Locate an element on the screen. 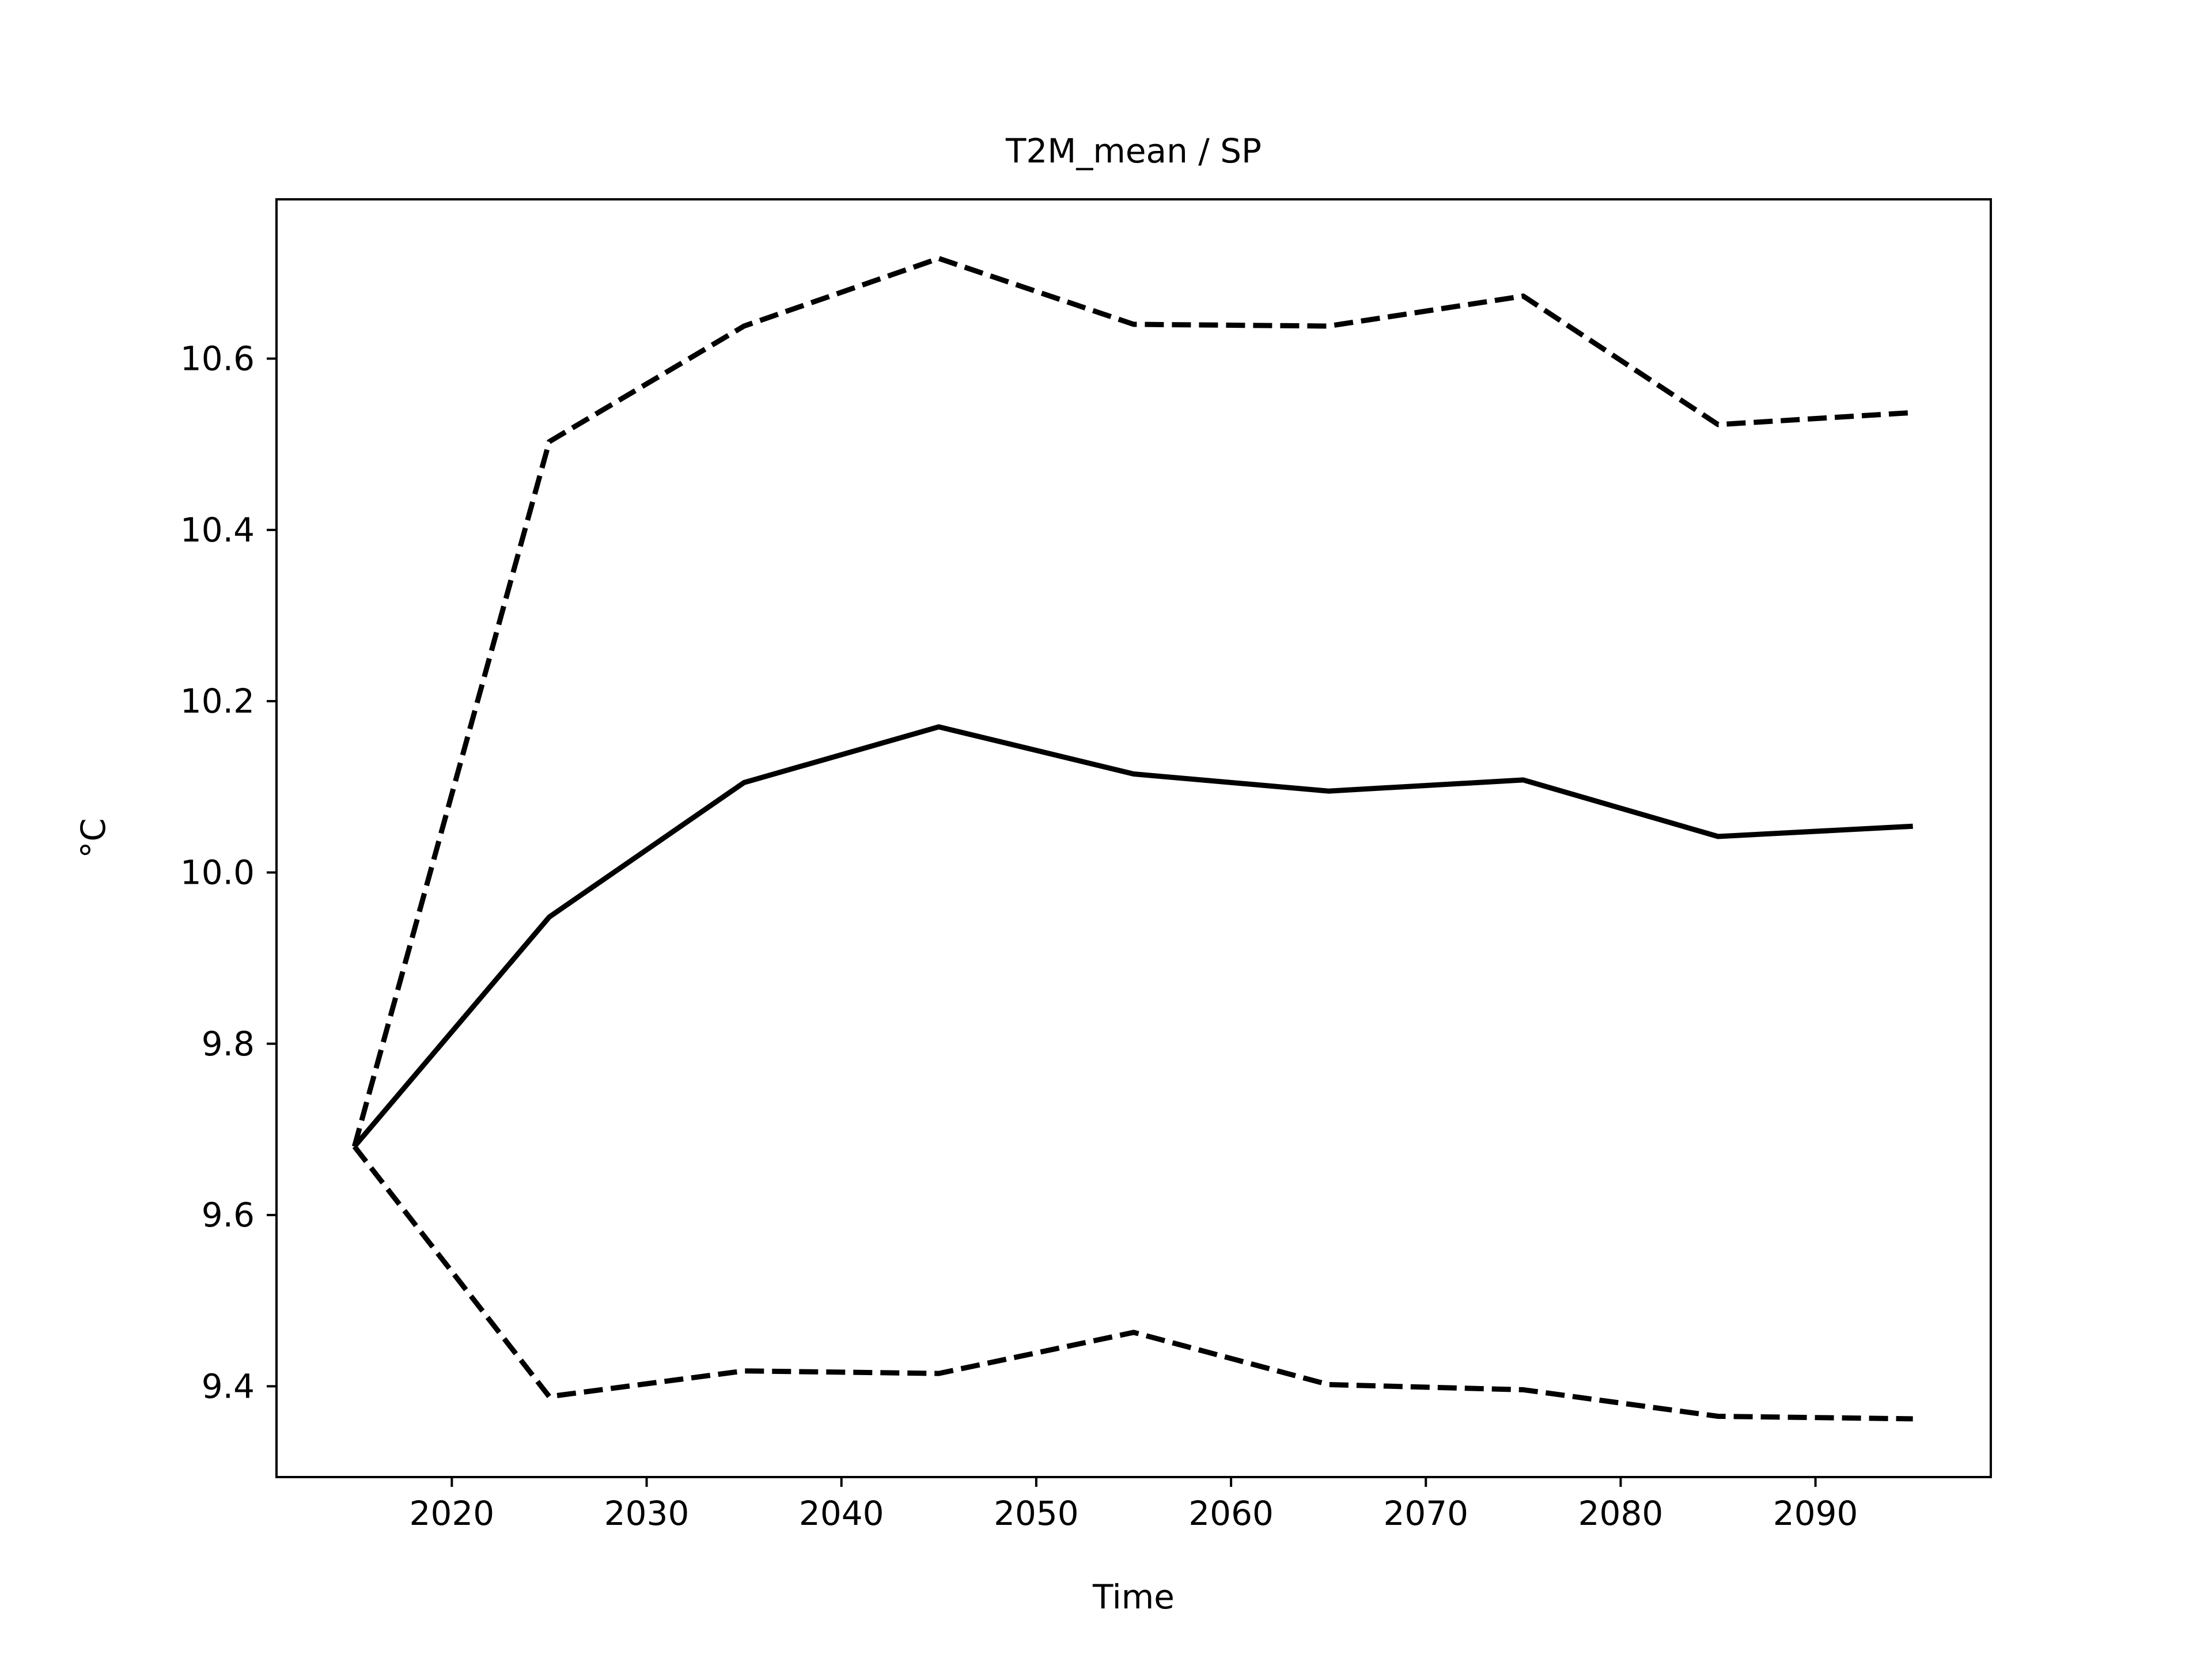 This screenshot has height=1662, width=2212. x-tick-label: 2040 is located at coordinates (841, 1513).